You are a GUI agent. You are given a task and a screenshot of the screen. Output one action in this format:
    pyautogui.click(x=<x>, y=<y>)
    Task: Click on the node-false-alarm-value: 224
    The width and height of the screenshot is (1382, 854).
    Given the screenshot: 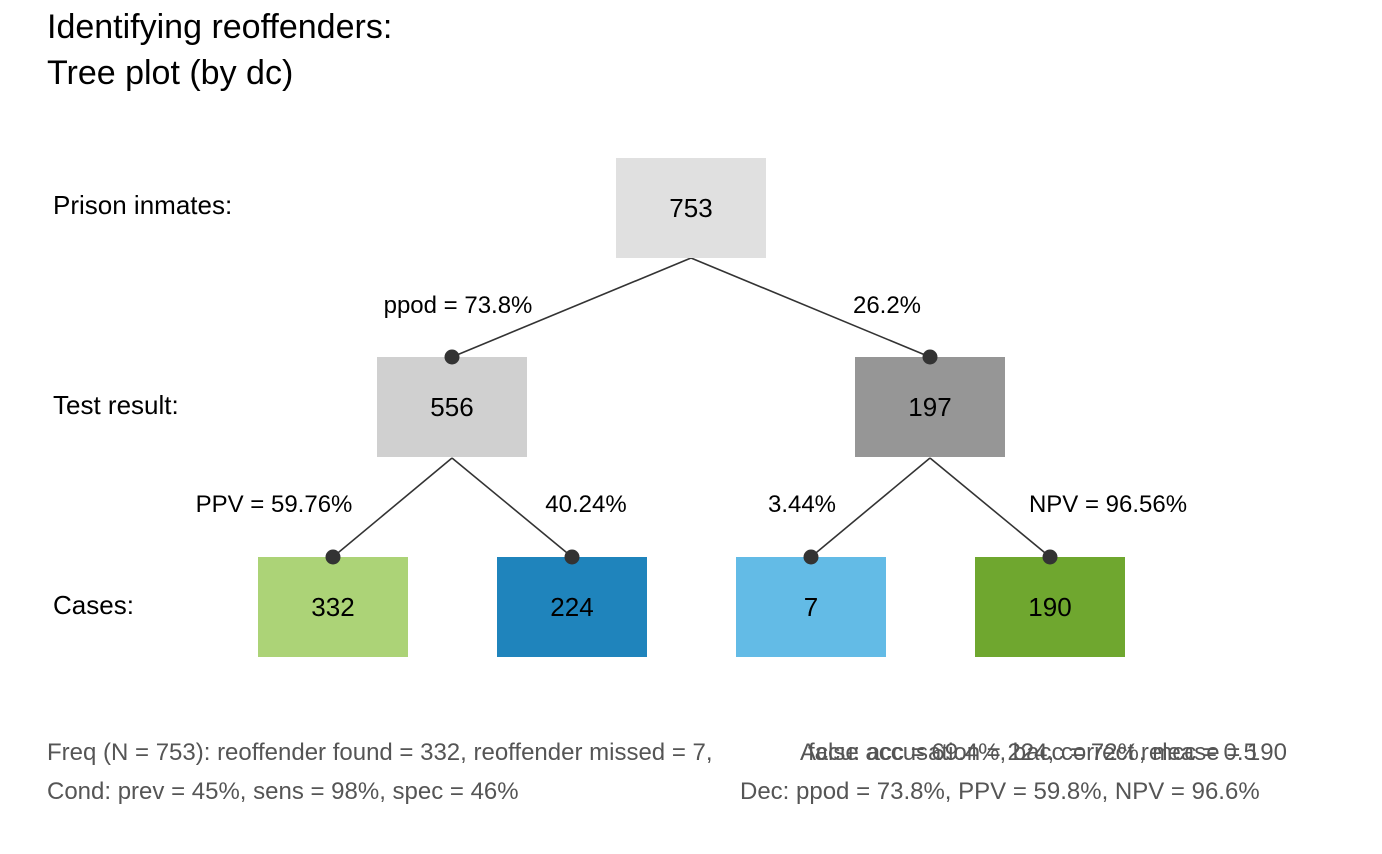 What is the action you would take?
    pyautogui.click(x=572, y=606)
    